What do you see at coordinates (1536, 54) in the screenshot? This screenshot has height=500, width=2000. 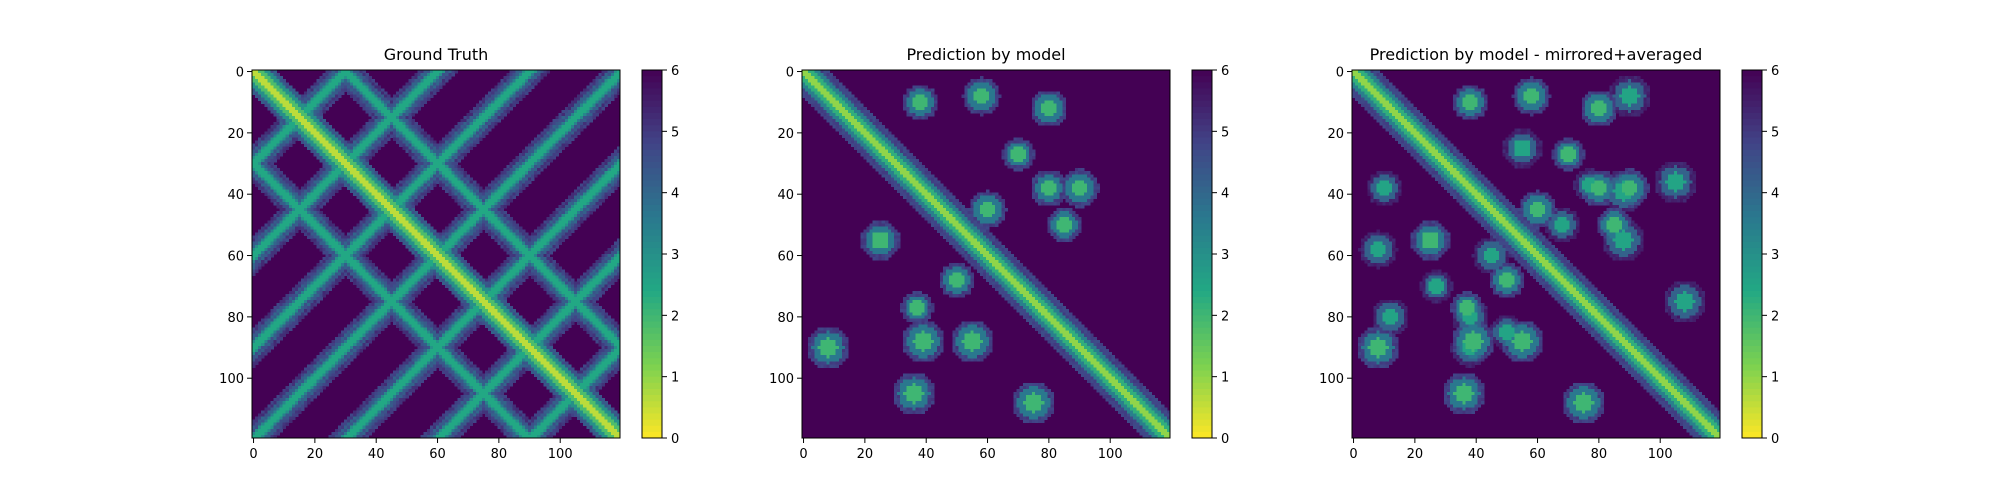 I see `panel-title: Prediction by model - mirrored+averaged` at bounding box center [1536, 54].